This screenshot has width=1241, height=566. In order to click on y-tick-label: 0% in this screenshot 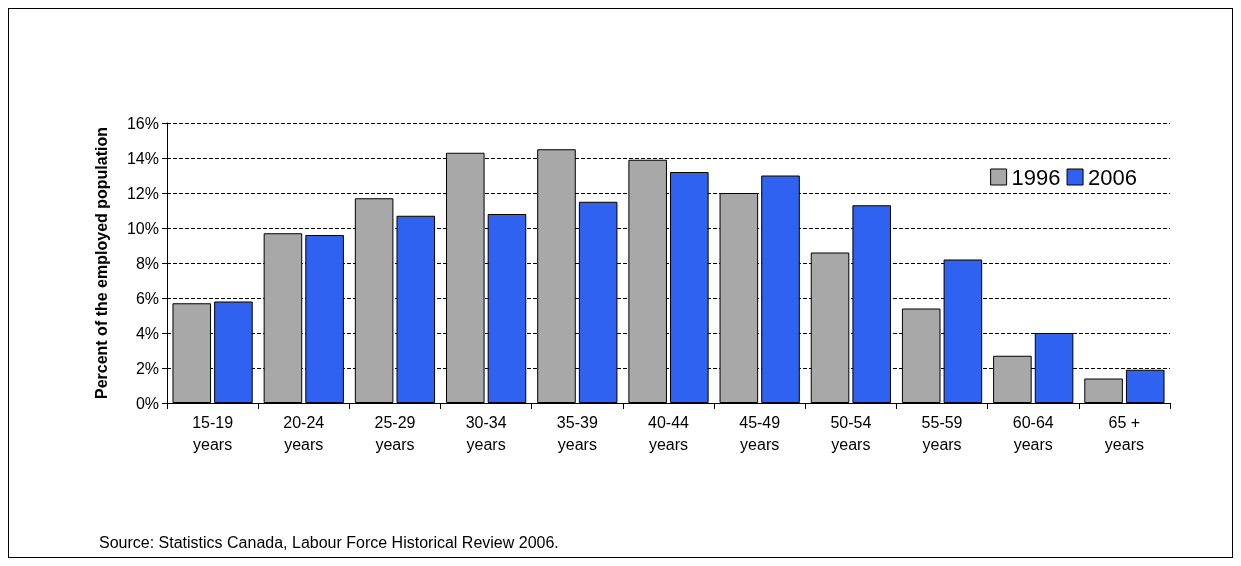, I will do `click(147, 403)`.